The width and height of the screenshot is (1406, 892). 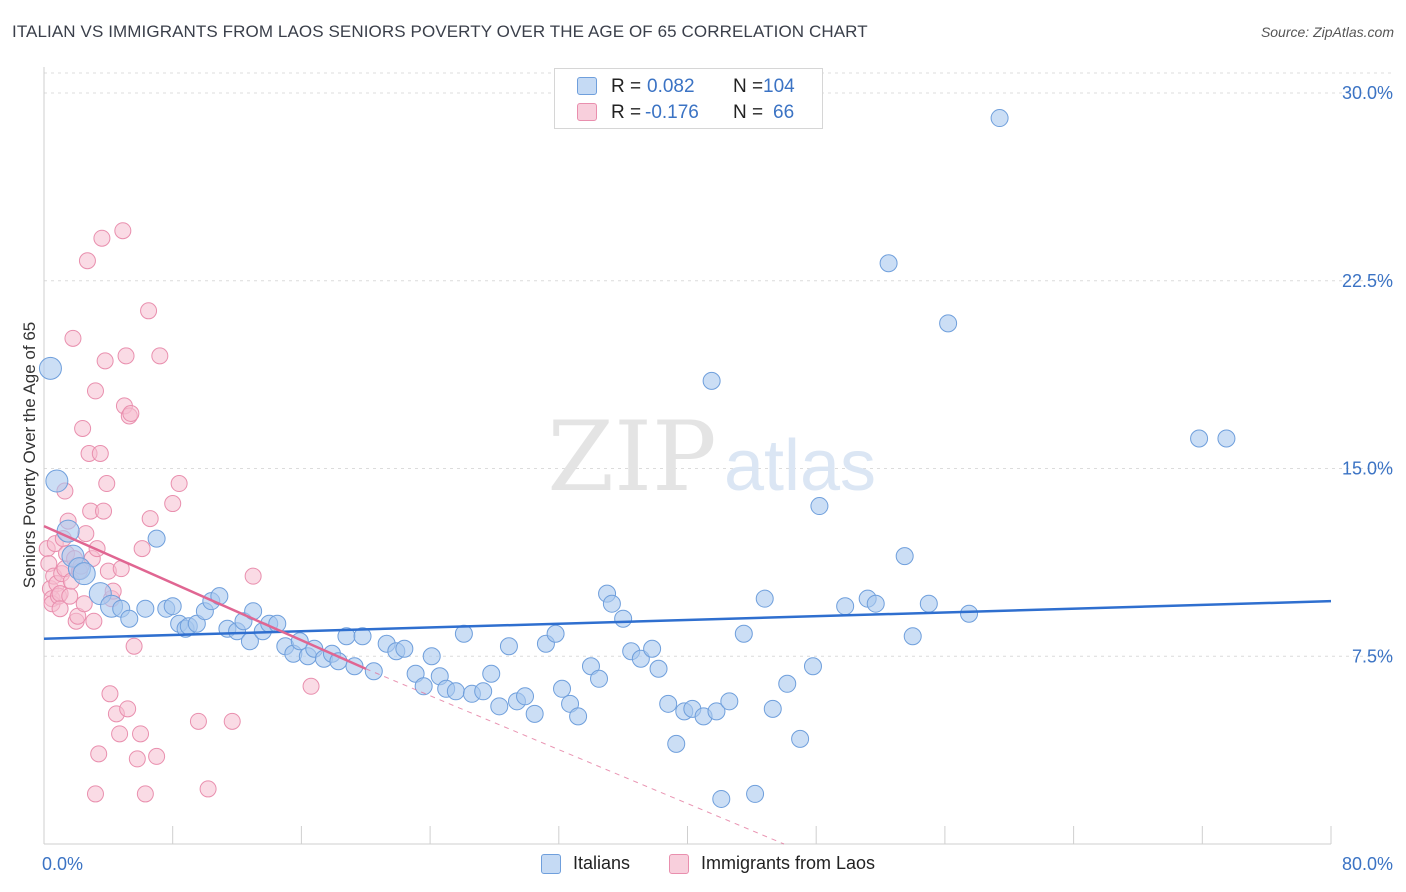 What do you see at coordinates (62, 864) in the screenshot?
I see `x-tick-label: 0.0%` at bounding box center [62, 864].